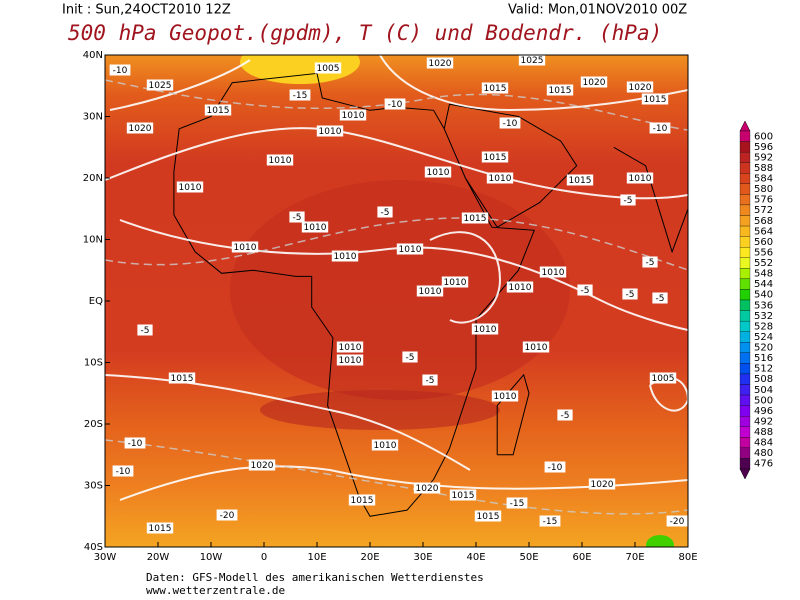 The height and width of the screenshot is (600, 800). I want to click on contour-label: 1020, so click(602, 485).